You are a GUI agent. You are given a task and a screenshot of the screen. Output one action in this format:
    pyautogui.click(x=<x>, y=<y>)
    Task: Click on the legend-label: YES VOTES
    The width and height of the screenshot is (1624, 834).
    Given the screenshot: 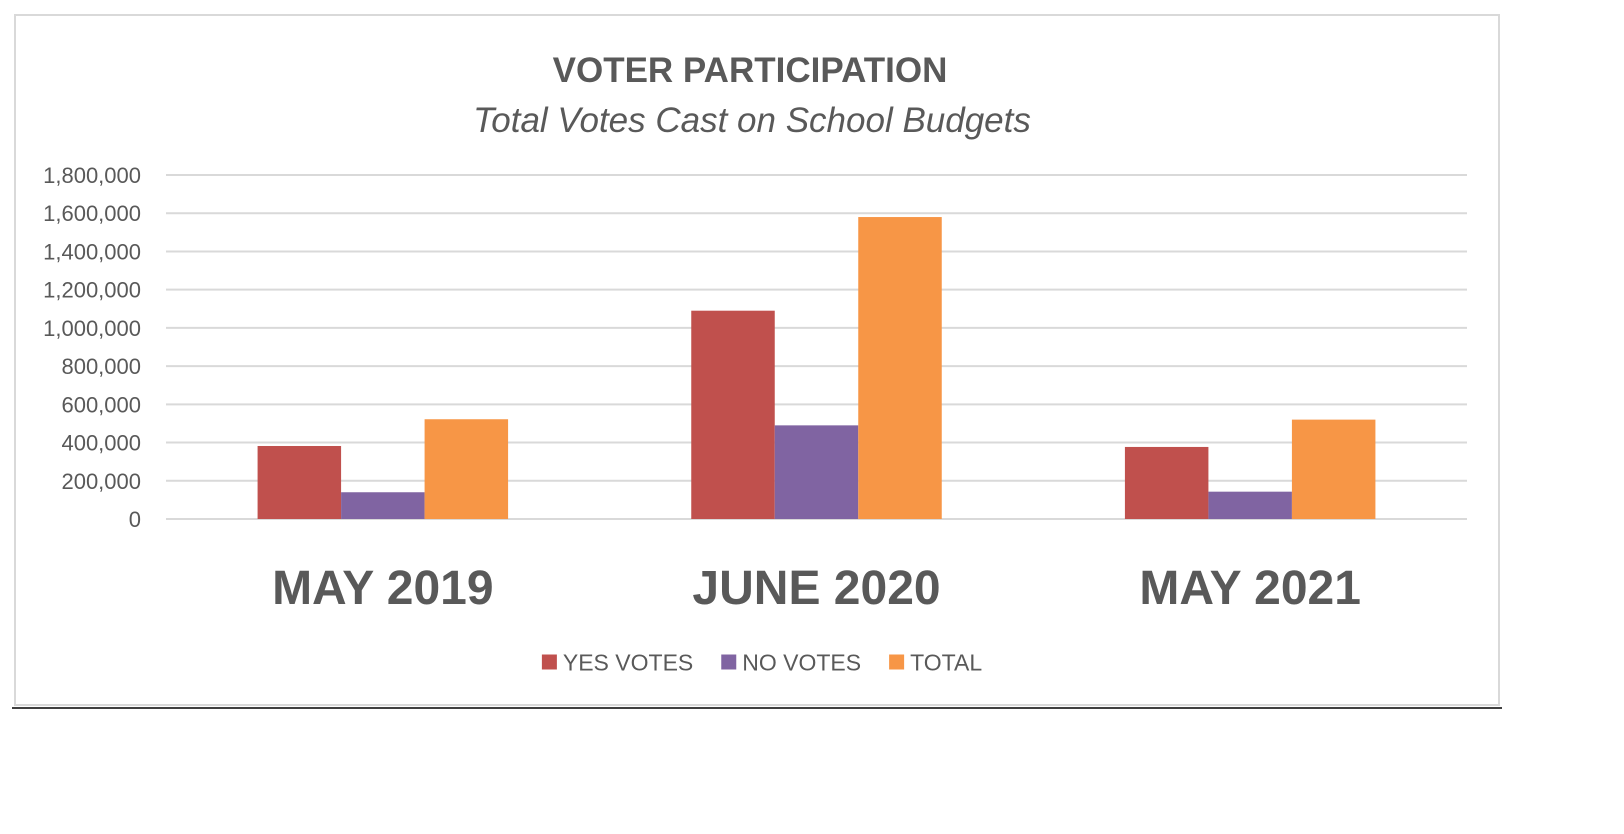 What is the action you would take?
    pyautogui.click(x=628, y=662)
    